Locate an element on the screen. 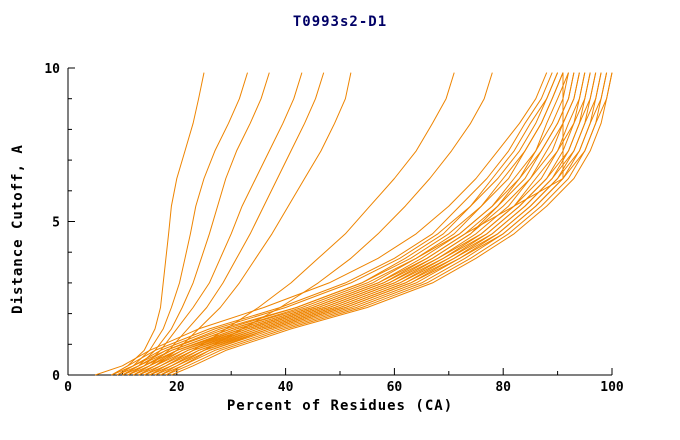 This screenshot has height=440, width=680. x-tick-label: 100 is located at coordinates (612, 387).